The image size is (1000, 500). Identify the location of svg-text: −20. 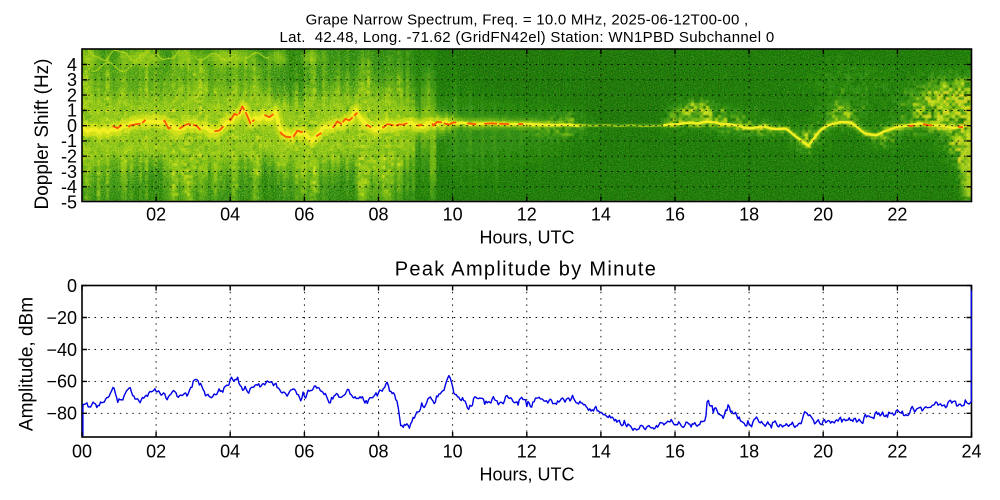
(61, 318).